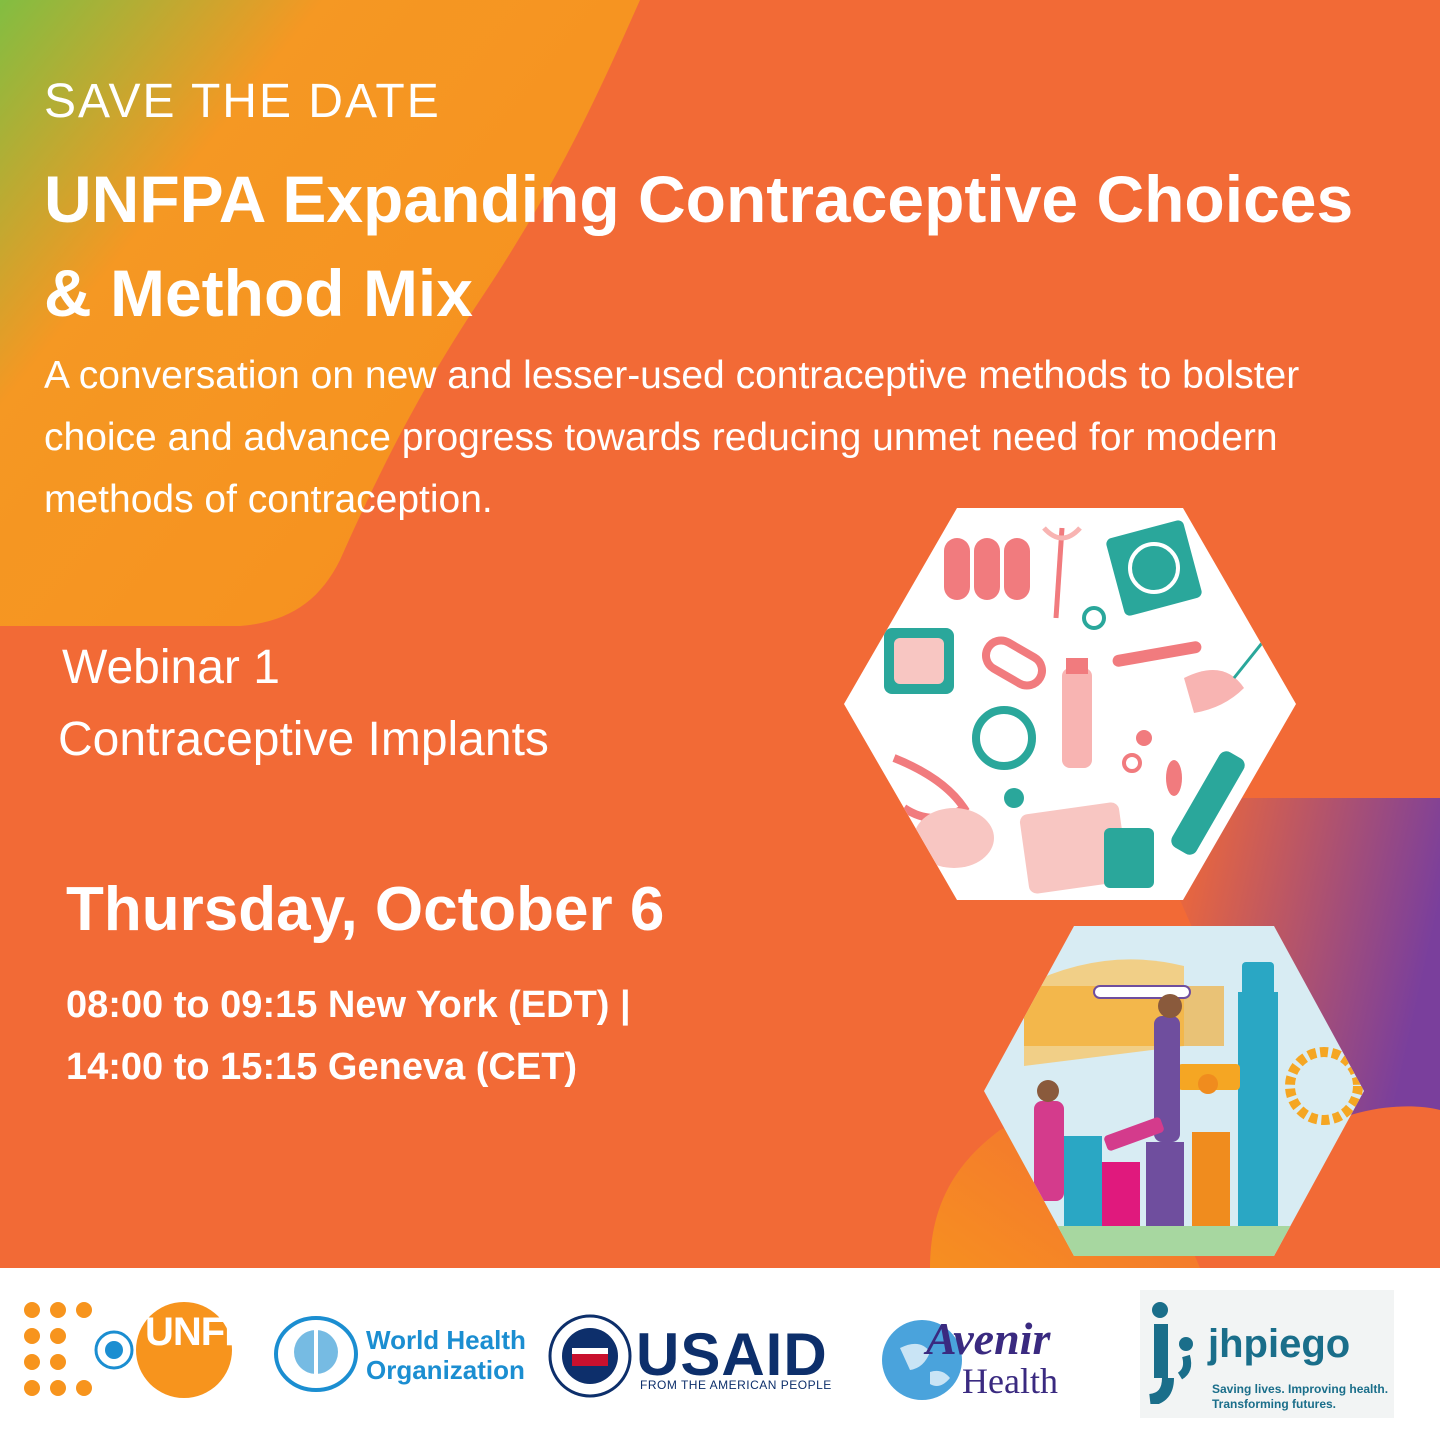 Image resolution: width=1440 pixels, height=1440 pixels. I want to click on event-time-new-york: 08:00 to 09:15 New York (EDT) |, so click(348, 1005).